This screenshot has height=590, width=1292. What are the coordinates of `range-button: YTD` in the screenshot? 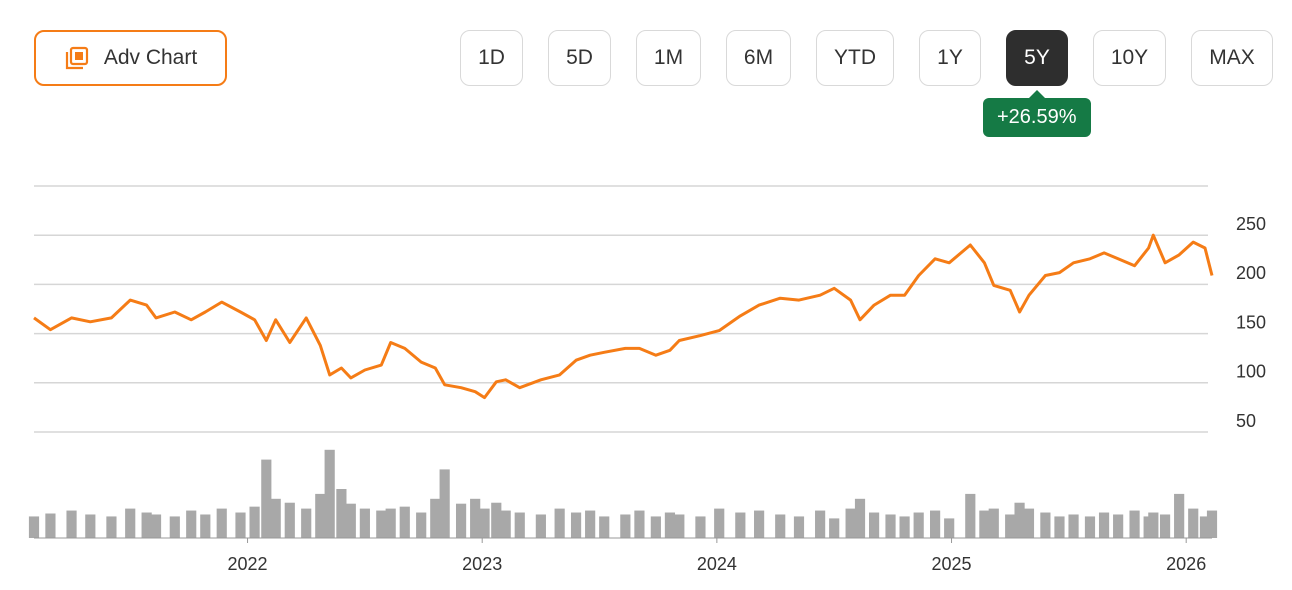 It's located at (855, 58).